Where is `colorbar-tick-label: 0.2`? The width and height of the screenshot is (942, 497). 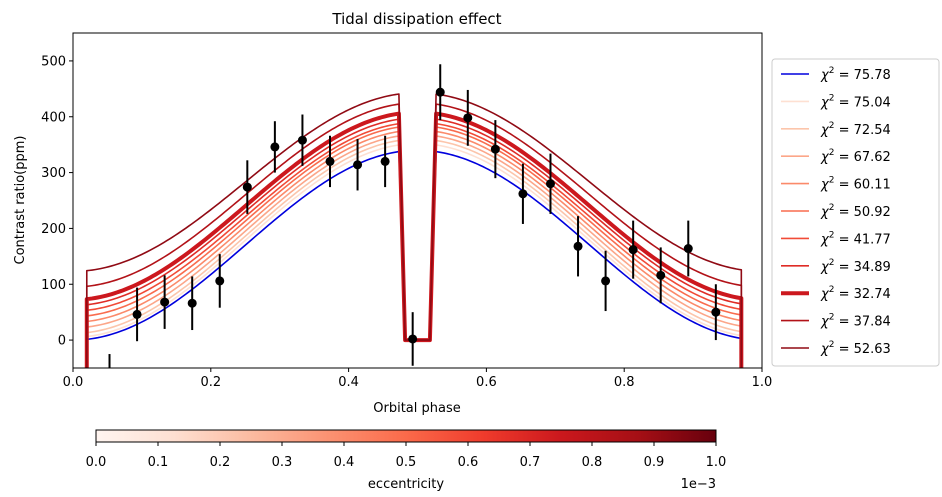 colorbar-tick-label: 0.2 is located at coordinates (220, 462).